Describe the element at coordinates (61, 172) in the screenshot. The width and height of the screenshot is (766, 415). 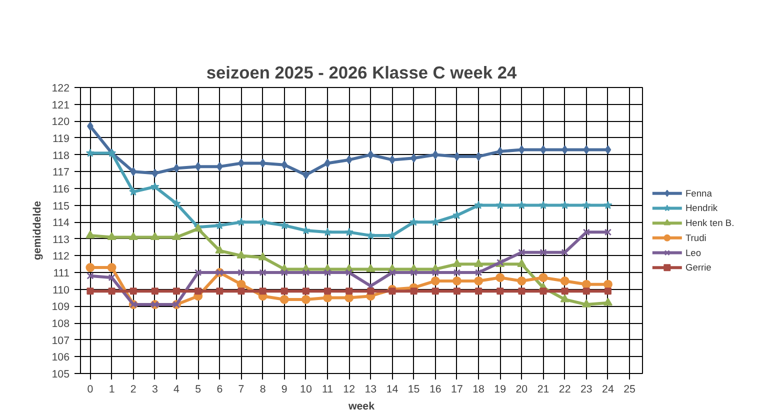
I see `y-tick-label: 117` at that location.